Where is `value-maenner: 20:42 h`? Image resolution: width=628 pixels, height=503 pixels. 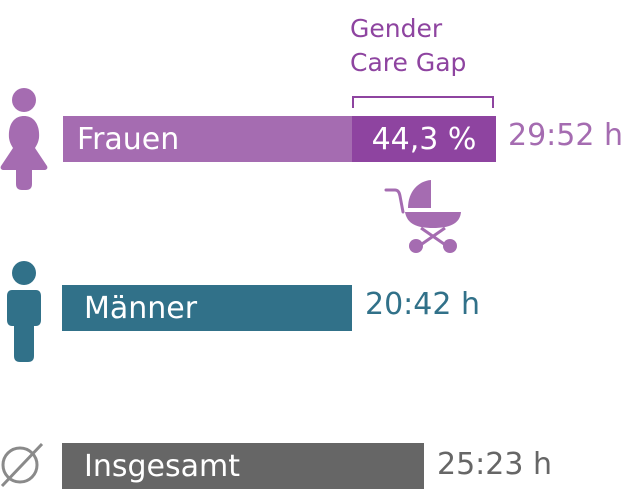 value-maenner: 20:42 h is located at coordinates (423, 304).